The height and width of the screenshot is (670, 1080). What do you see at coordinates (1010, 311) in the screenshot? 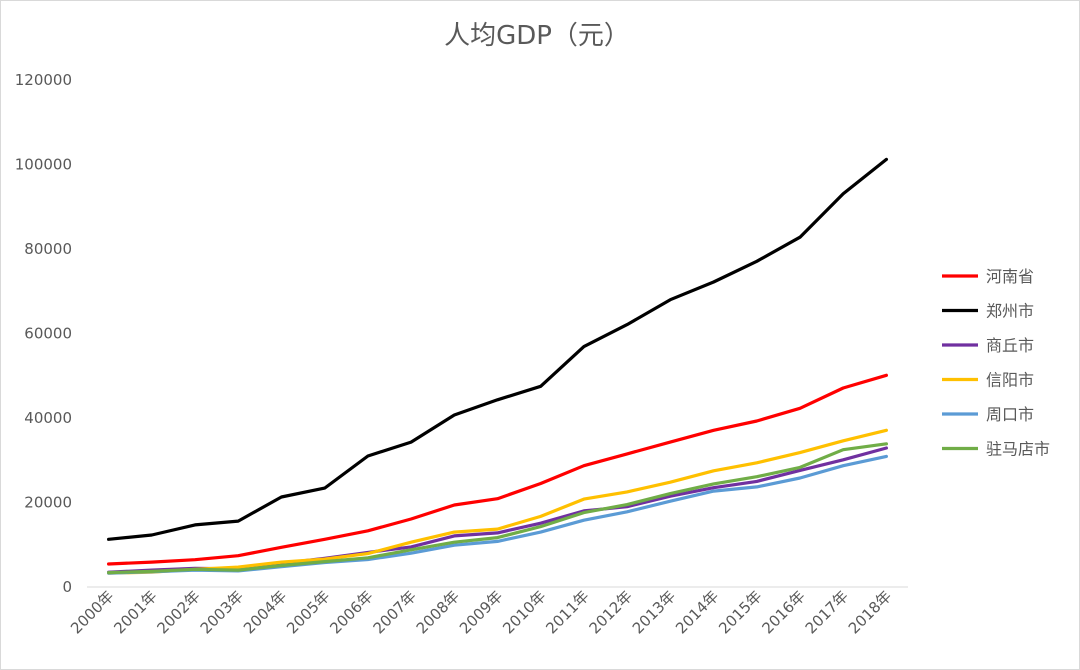
I see `legend-label: 郑州市` at bounding box center [1010, 311].